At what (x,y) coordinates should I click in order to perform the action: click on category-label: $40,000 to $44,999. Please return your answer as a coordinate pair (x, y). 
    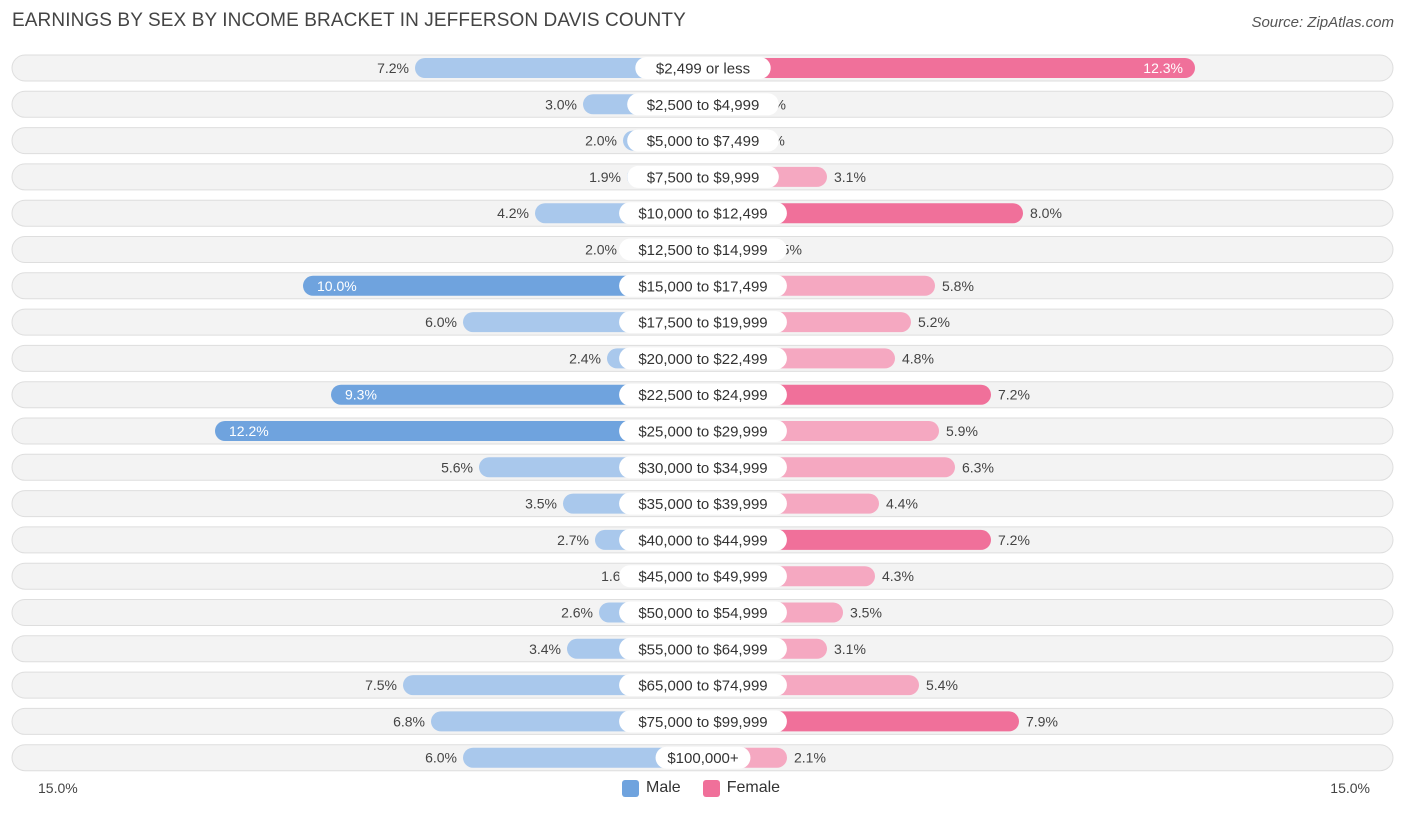
    Looking at the image, I should click on (702, 540).